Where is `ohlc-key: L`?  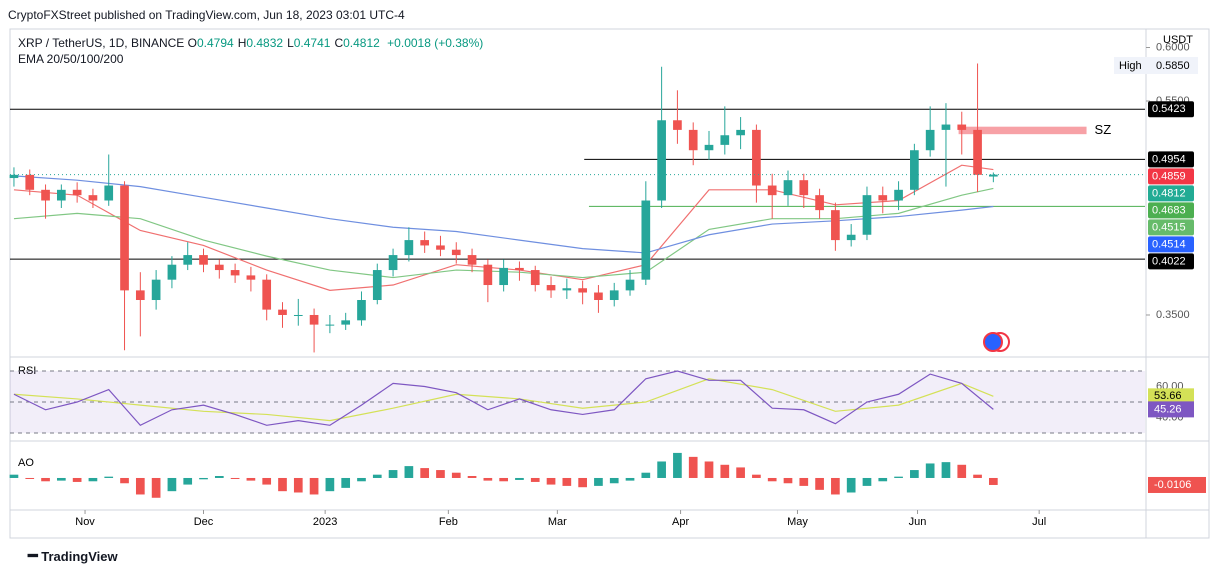 ohlc-key: L is located at coordinates (290, 43).